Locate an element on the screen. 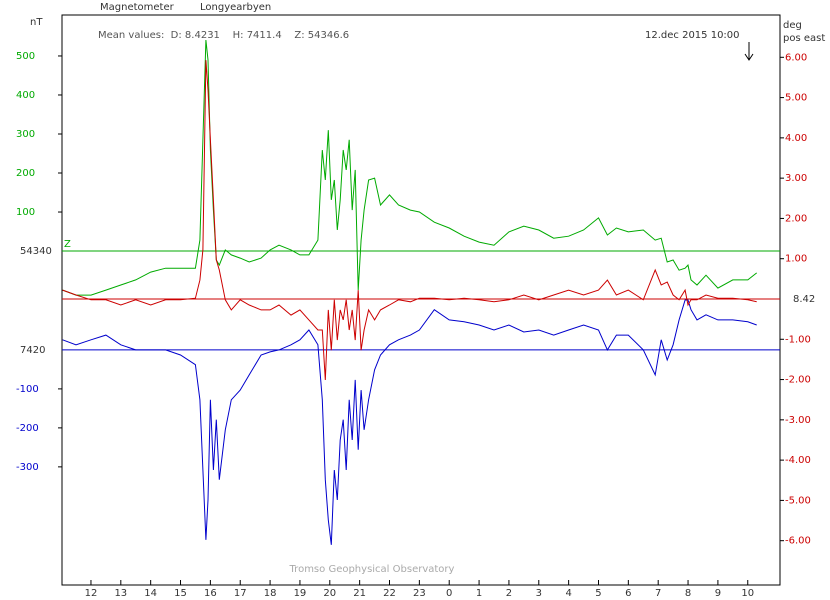 The width and height of the screenshot is (830, 600). x-tick-label: 15 is located at coordinates (180, 593).